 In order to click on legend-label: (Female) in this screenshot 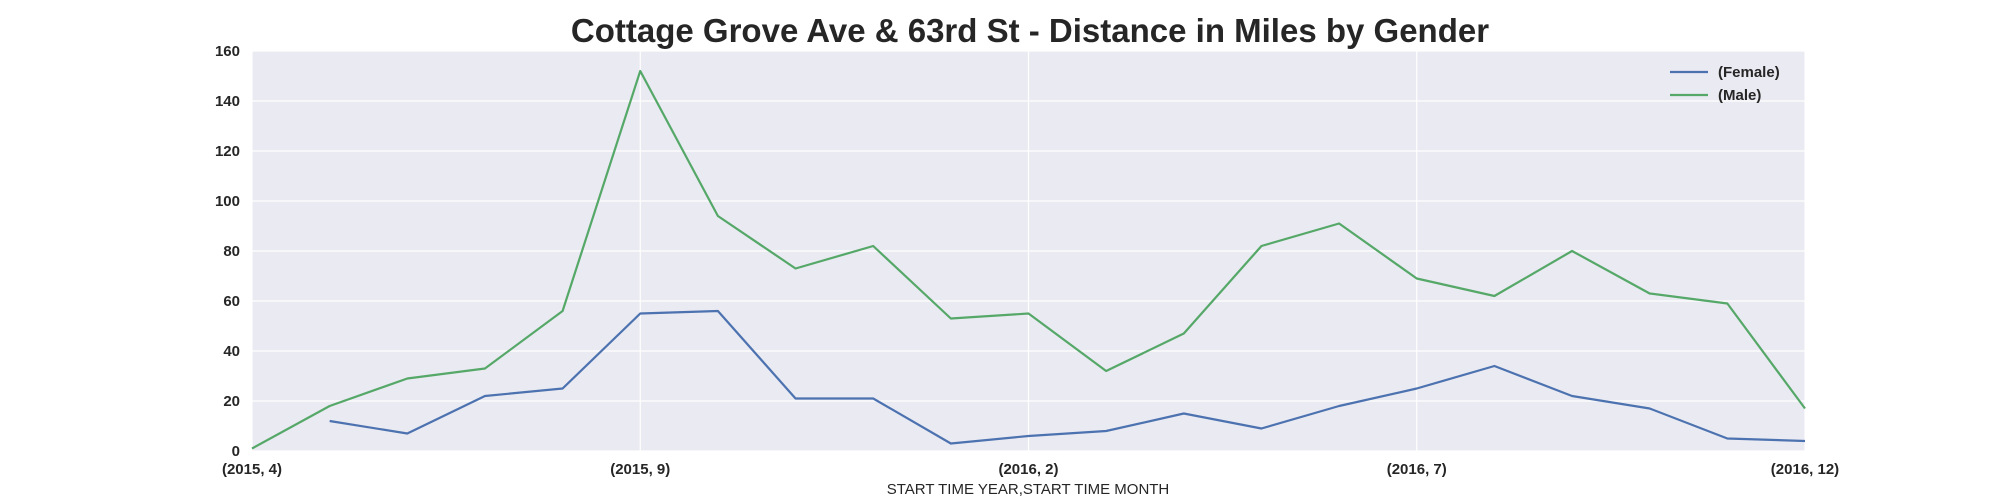, I will do `click(1749, 72)`.